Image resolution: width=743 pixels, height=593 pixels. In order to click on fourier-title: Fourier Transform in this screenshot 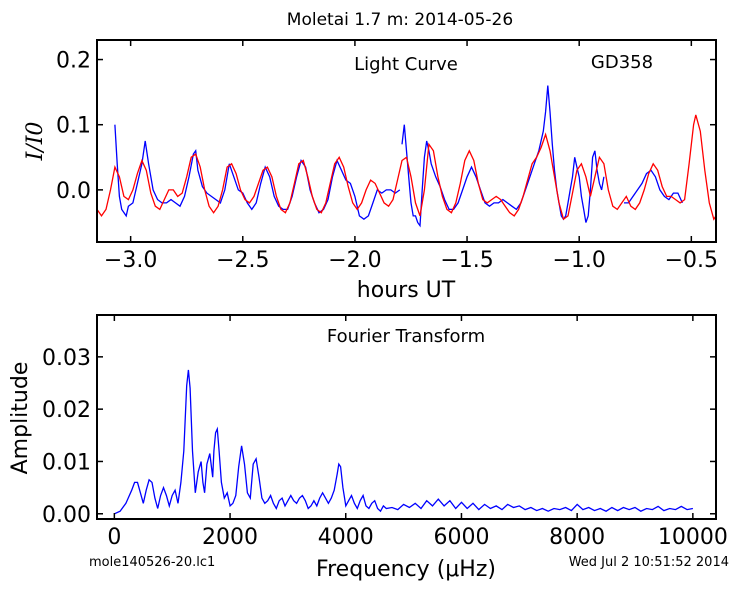, I will do `click(406, 336)`.